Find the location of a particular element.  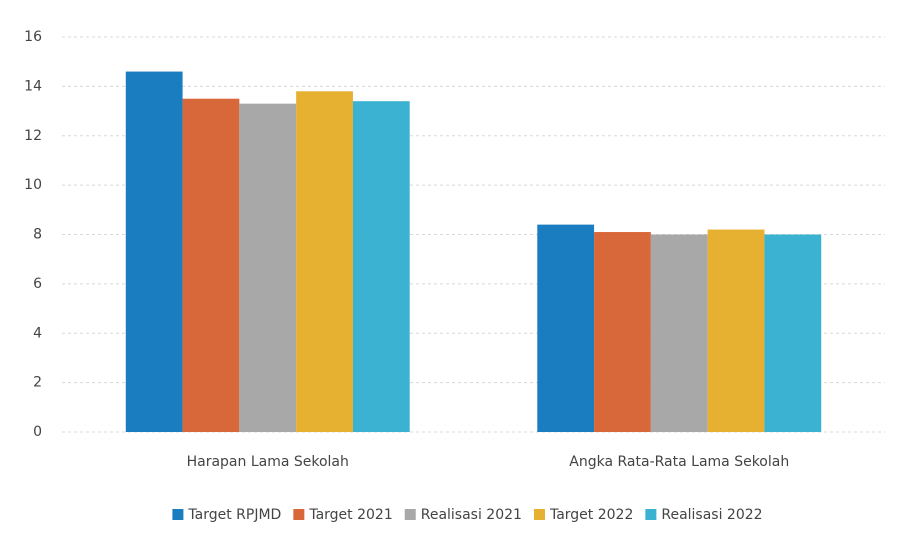

legend-label: Target RPJMD is located at coordinates (234, 515).